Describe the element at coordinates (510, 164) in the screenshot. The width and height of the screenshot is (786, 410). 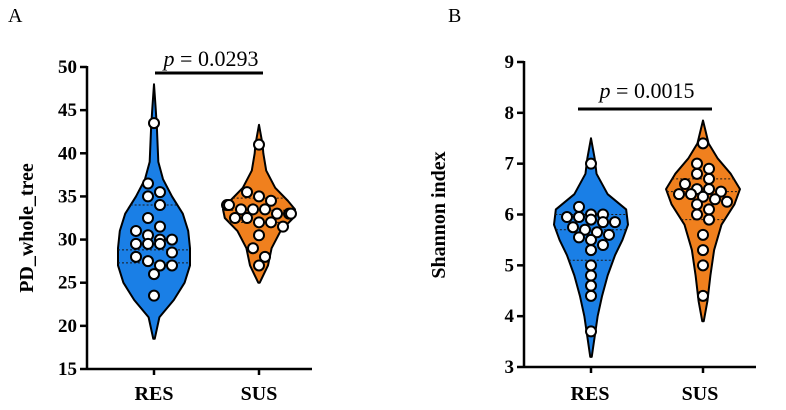
I see `y-tick-label-7-b: 7` at that location.